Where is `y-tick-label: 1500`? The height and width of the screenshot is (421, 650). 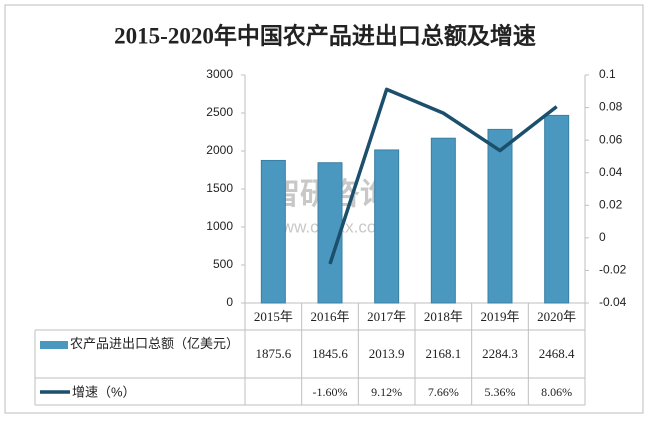
y-tick-label: 1500 is located at coordinates (219, 188).